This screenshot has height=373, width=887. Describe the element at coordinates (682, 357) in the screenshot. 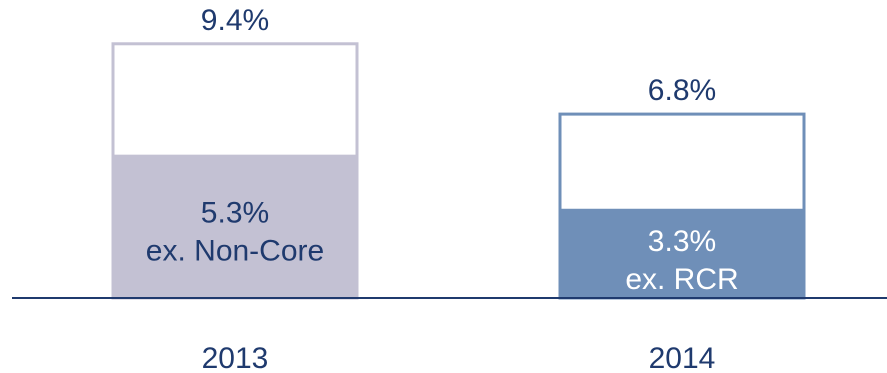

I see `x-tick-label-2014: 2014` at that location.